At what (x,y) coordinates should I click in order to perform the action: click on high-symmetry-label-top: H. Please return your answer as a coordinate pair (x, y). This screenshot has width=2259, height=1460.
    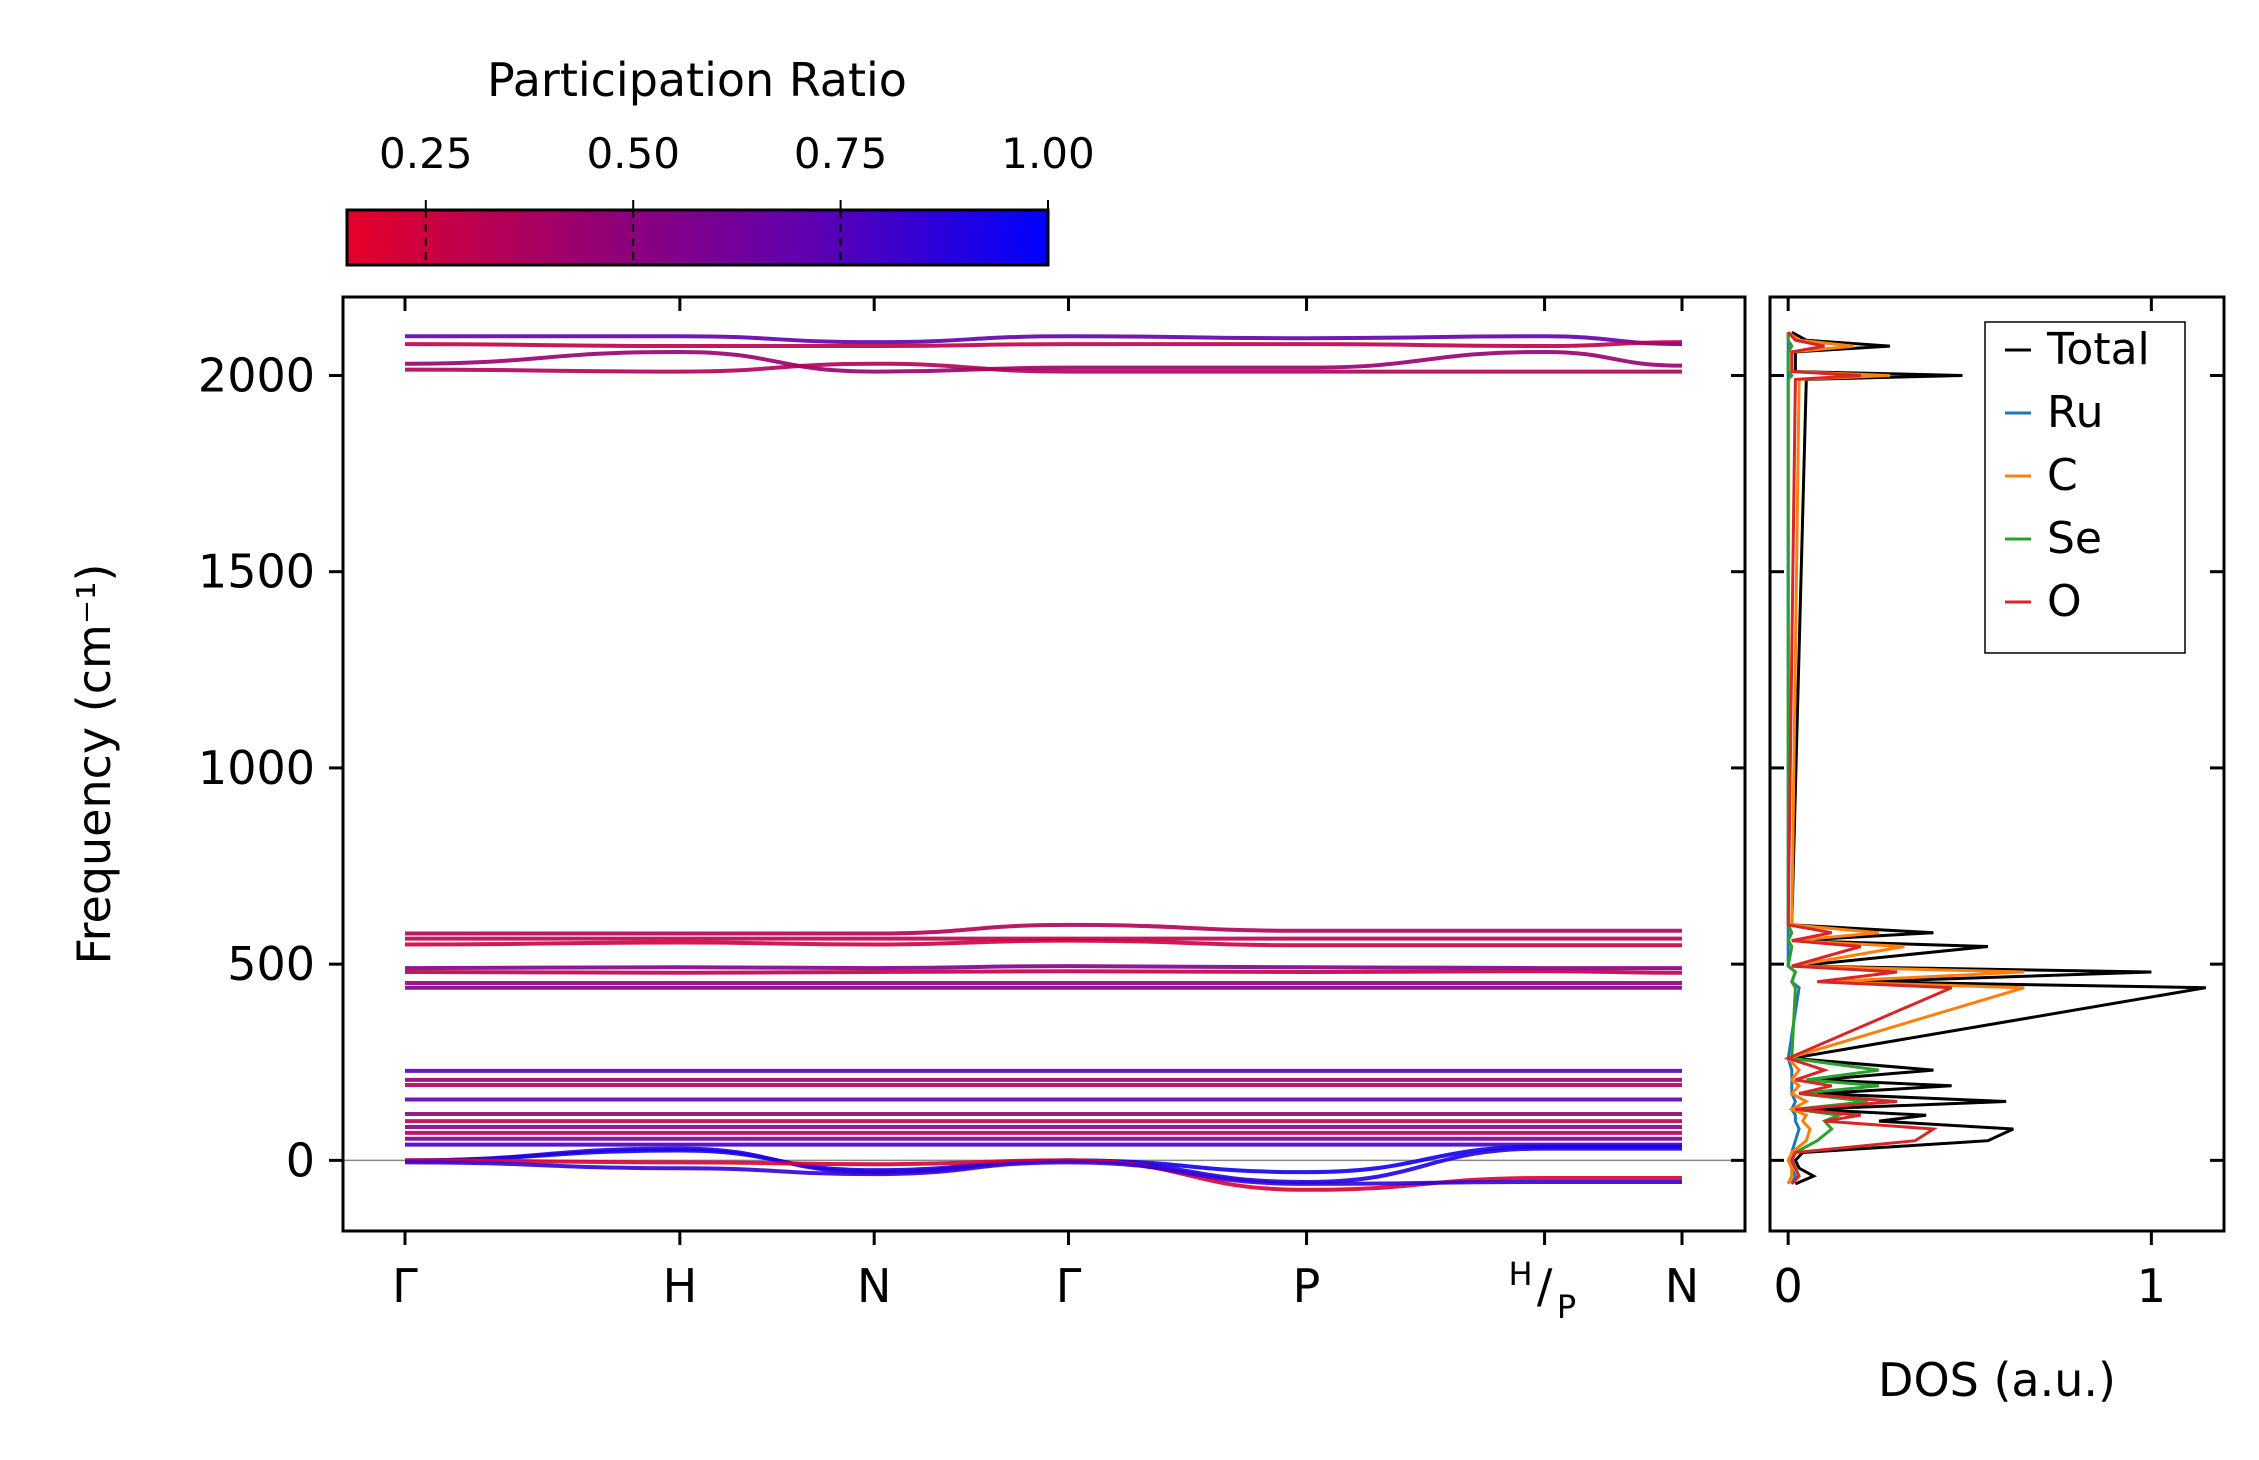
    Looking at the image, I should click on (1521, 1274).